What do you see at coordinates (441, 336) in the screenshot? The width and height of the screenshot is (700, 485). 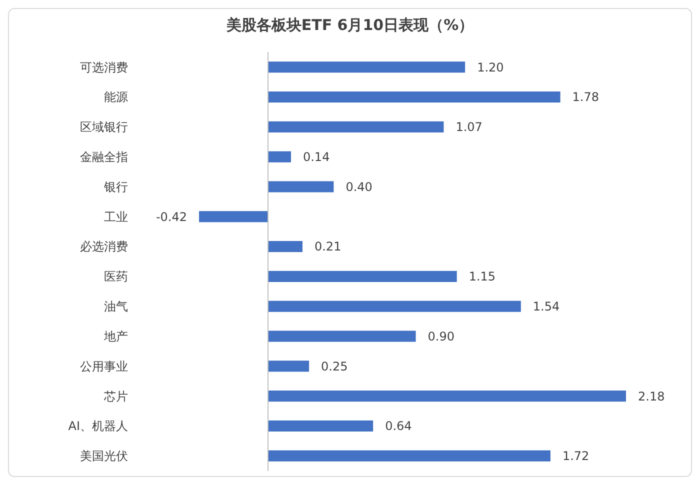 I see `data-label: 0.90` at bounding box center [441, 336].